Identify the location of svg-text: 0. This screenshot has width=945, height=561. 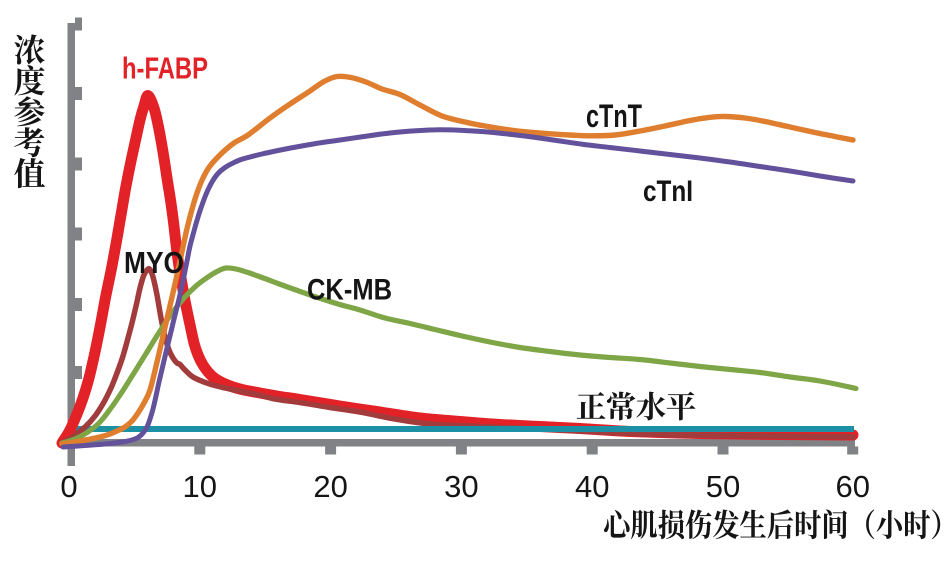
(68, 486).